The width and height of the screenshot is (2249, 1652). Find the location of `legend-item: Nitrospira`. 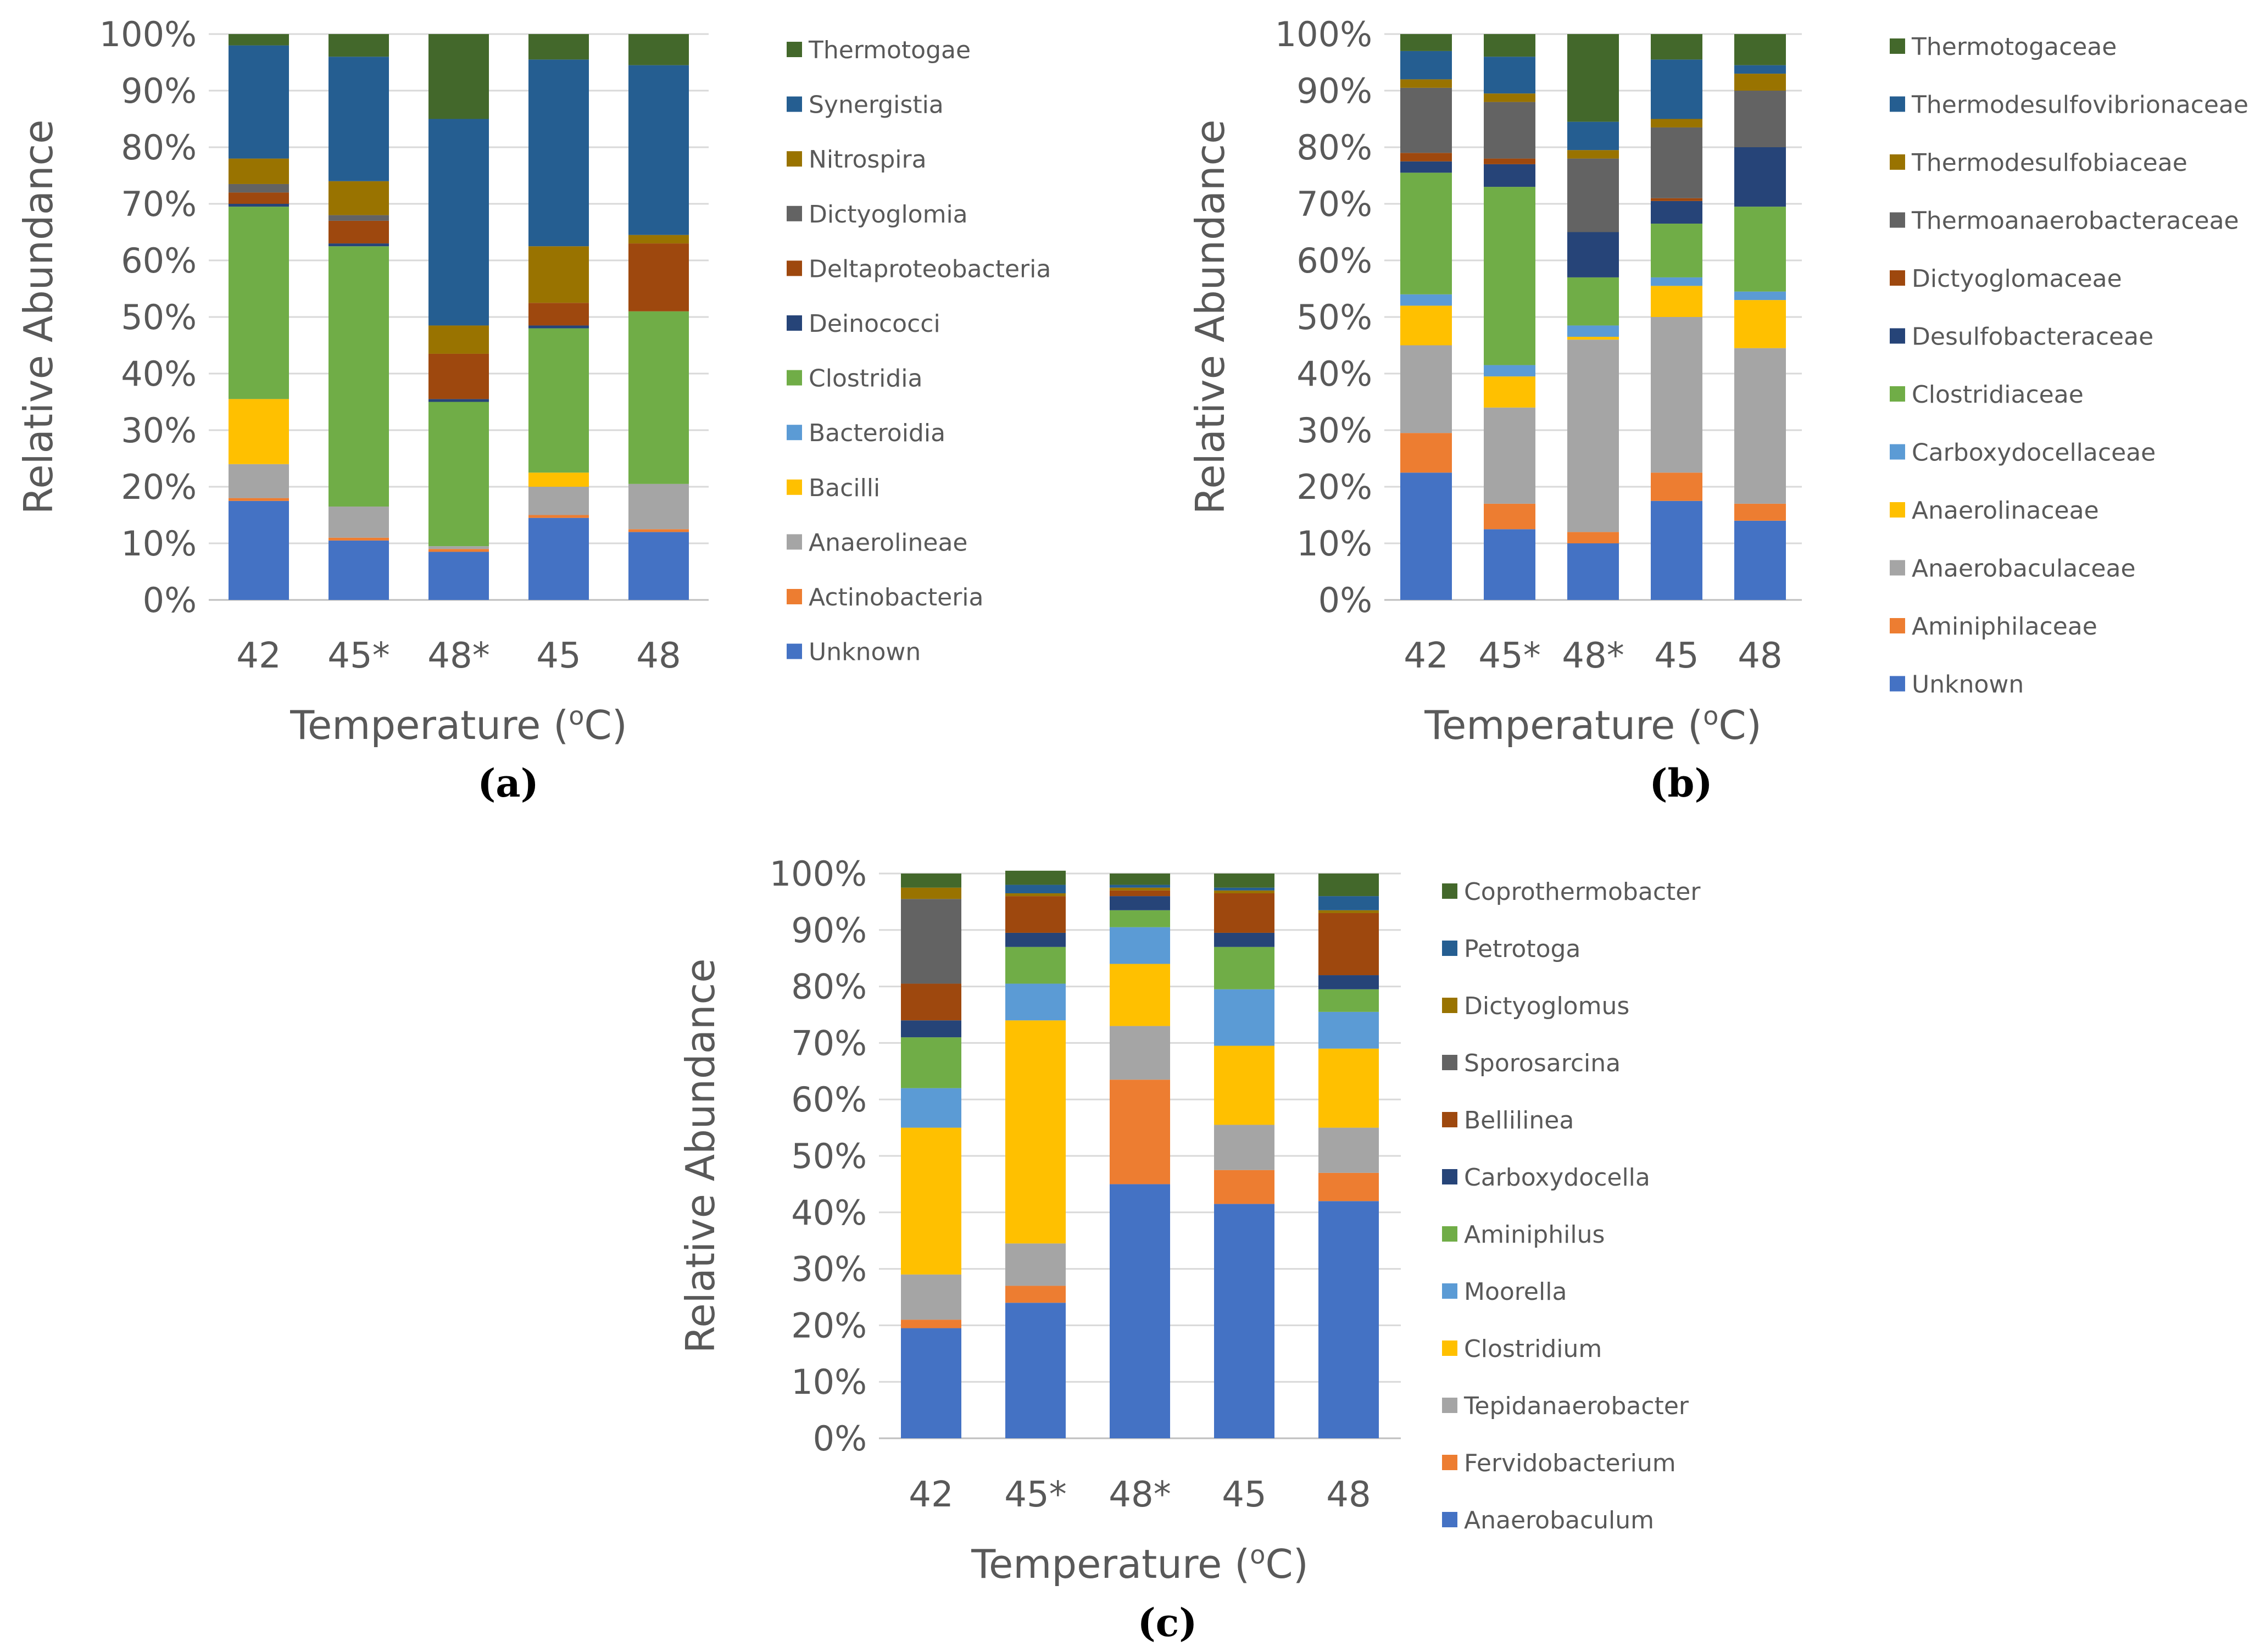

legend-item: Nitrospira is located at coordinates (857, 160).